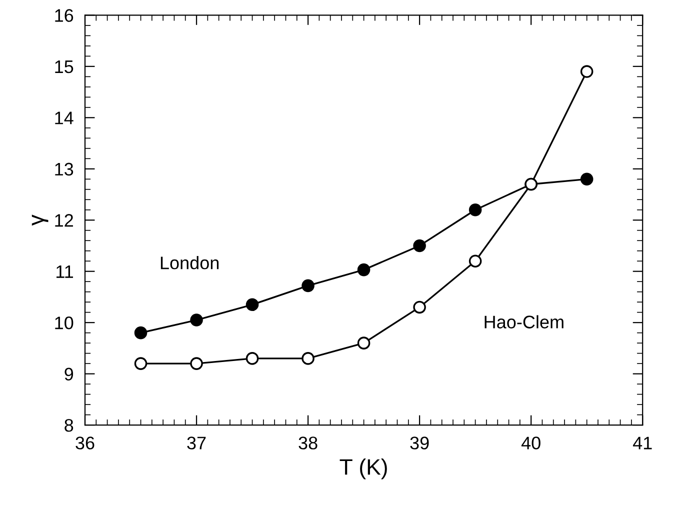 The height and width of the screenshot is (506, 680). What do you see at coordinates (196, 443) in the screenshot?
I see `x-tick-label: 37` at bounding box center [196, 443].